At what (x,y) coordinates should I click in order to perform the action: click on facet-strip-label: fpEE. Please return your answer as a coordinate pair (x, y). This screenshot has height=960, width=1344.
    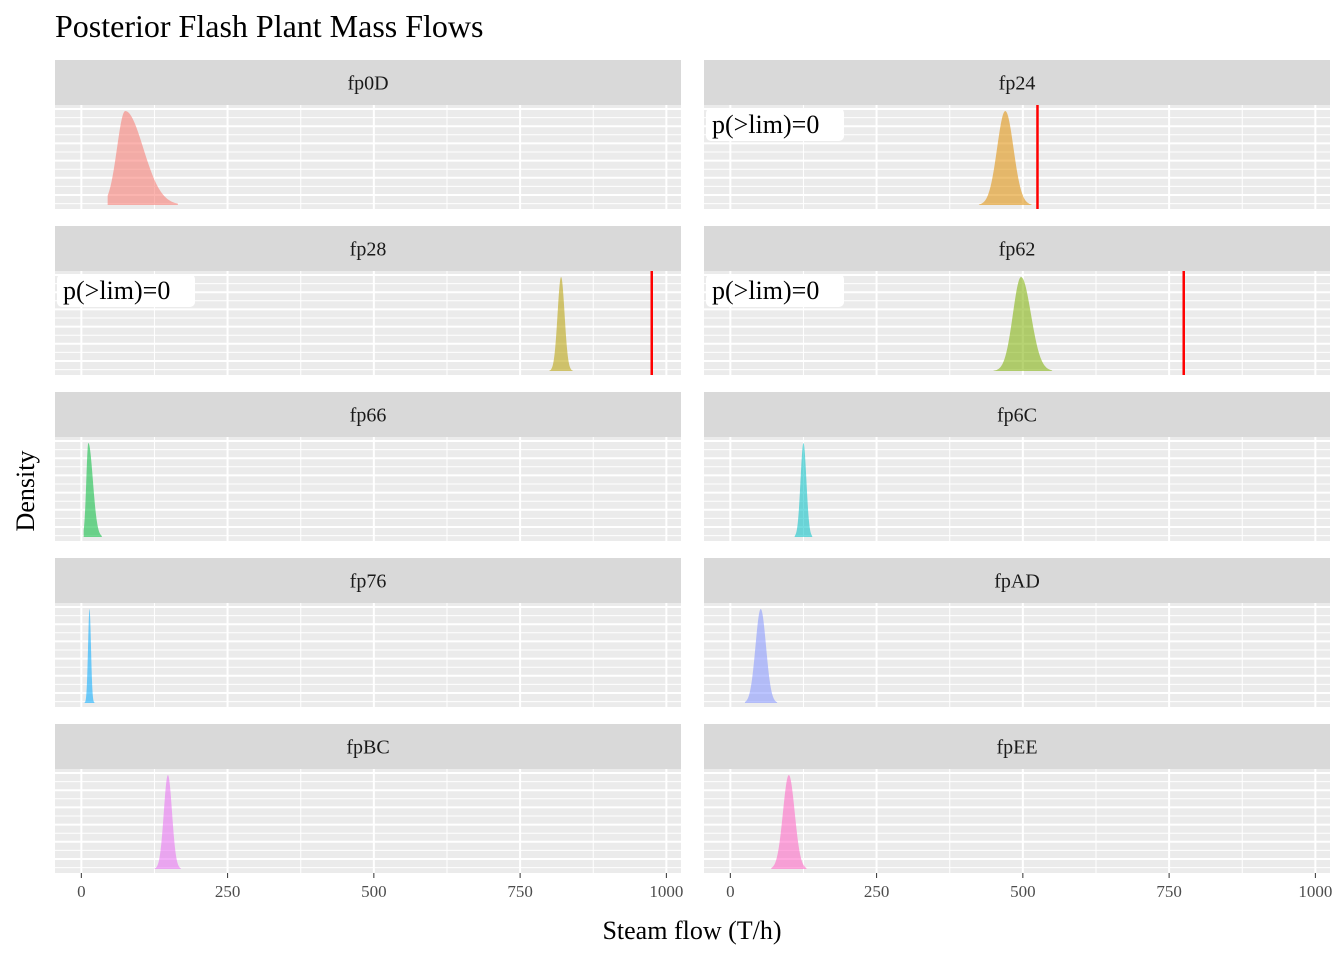
    Looking at the image, I should click on (1016, 748).